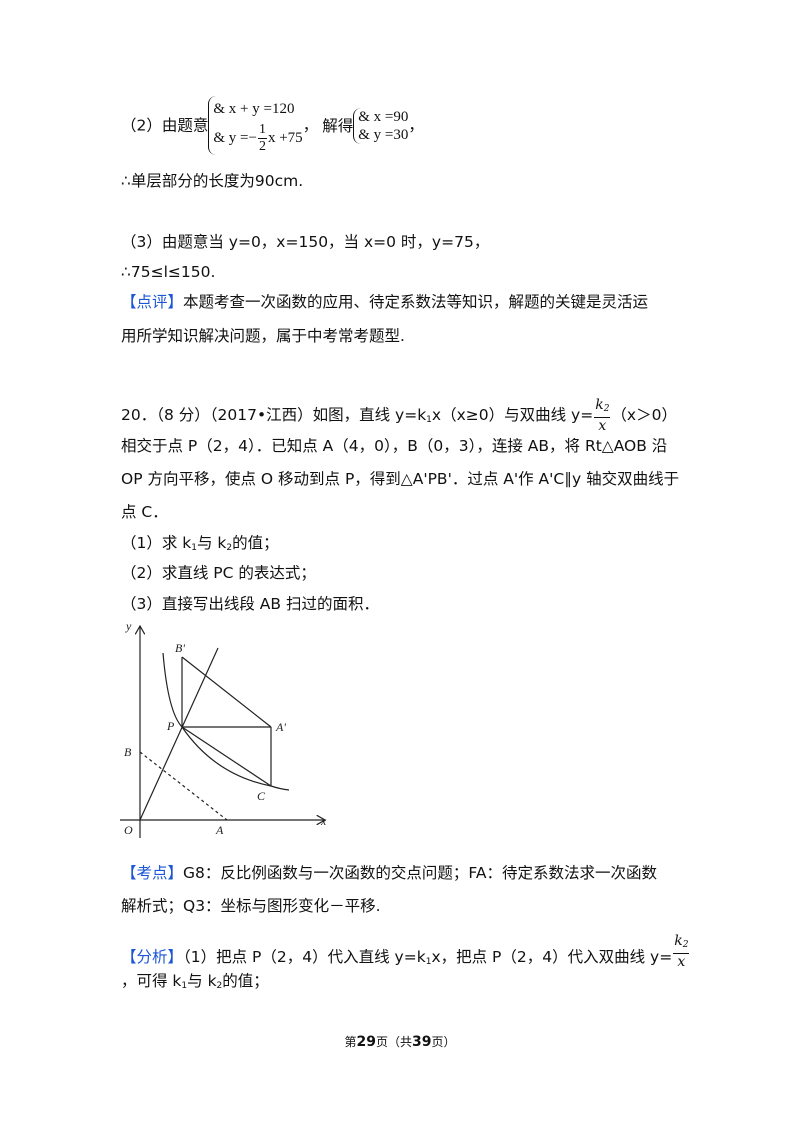  What do you see at coordinates (304, 957) in the screenshot?
I see `text: （1）把点 P（2，4）代入直线 y=k` at bounding box center [304, 957].